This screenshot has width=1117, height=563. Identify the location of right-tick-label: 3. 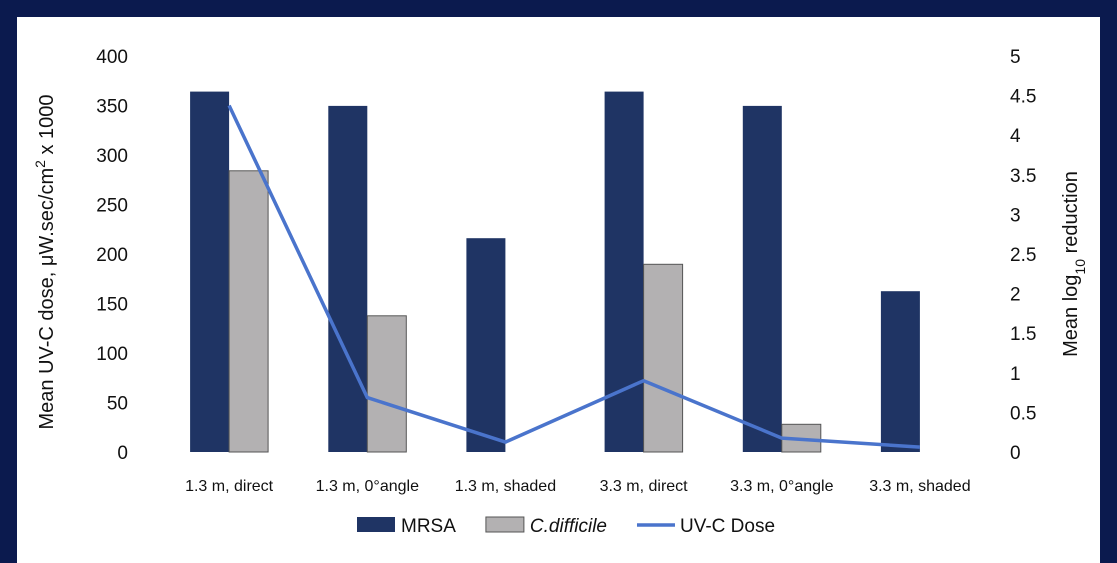
(1015, 215).